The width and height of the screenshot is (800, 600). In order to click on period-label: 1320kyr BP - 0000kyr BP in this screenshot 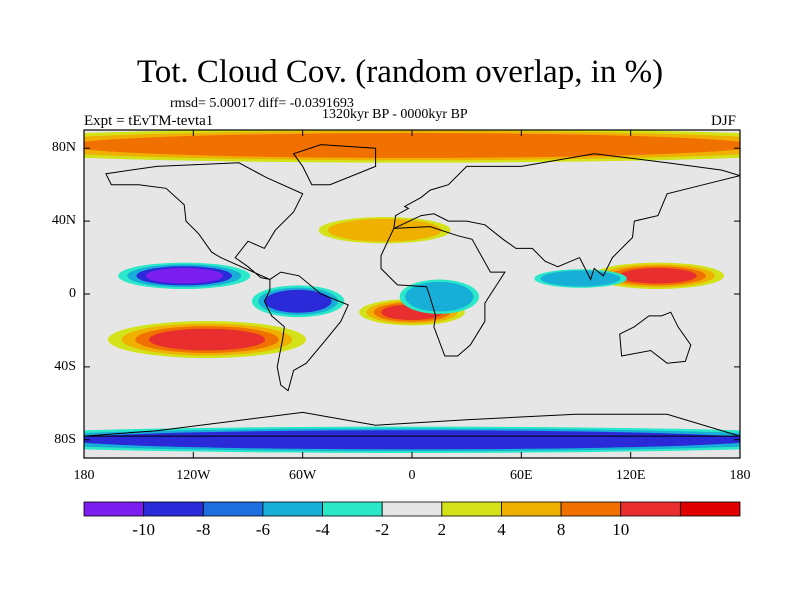, I will do `click(395, 114)`.